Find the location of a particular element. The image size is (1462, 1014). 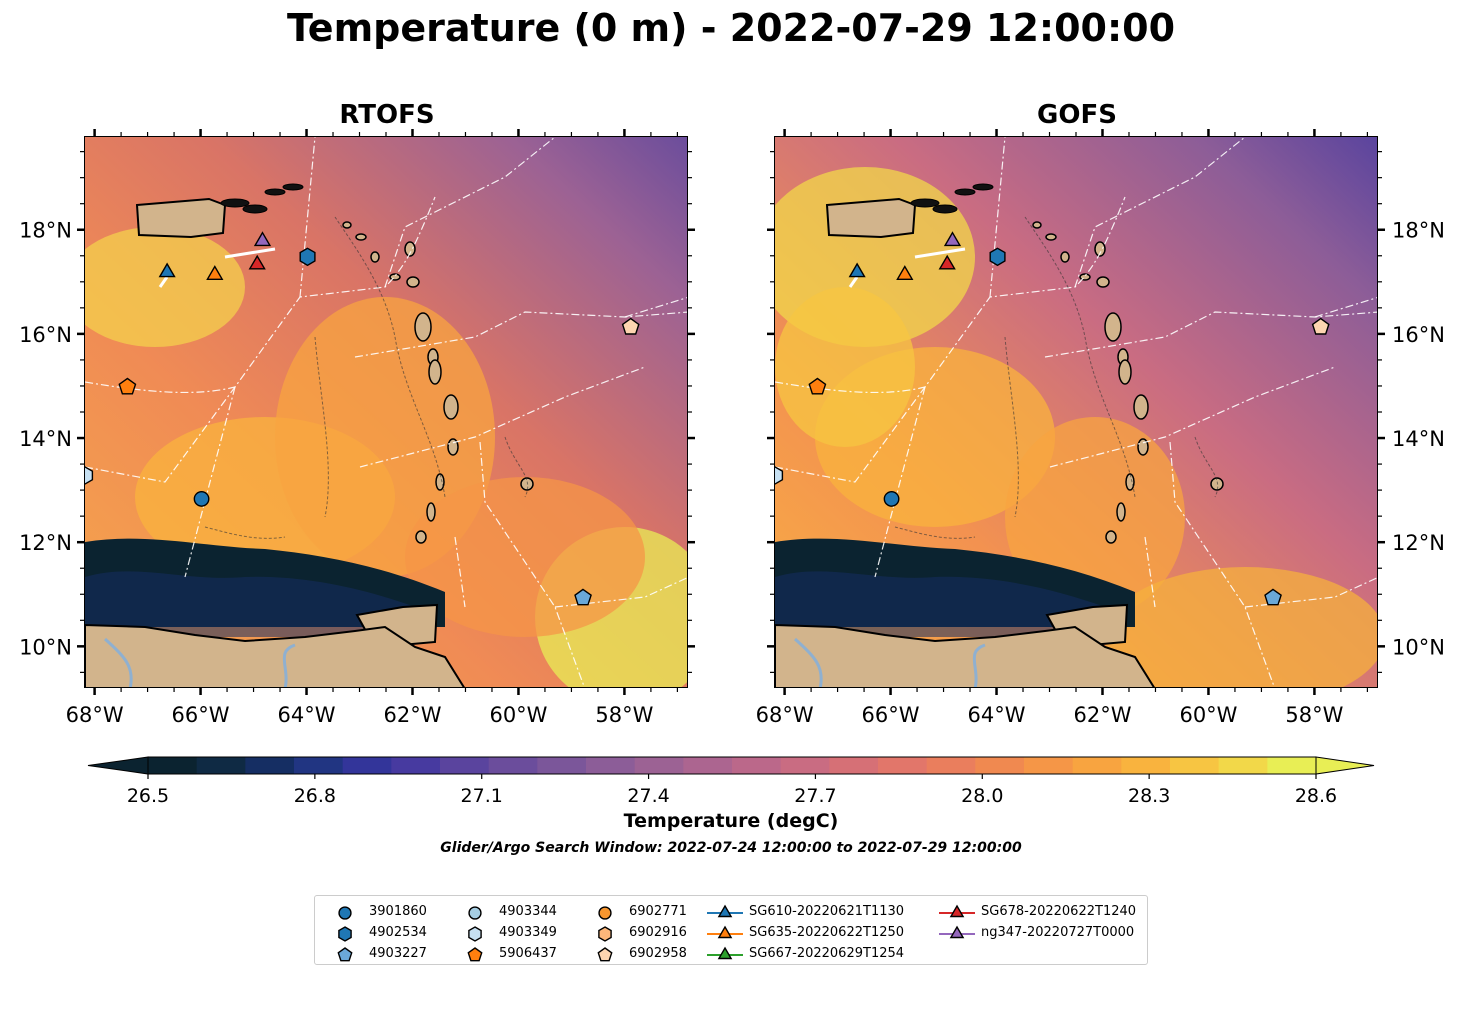

legend-label: 6902958 is located at coordinates (658, 953).